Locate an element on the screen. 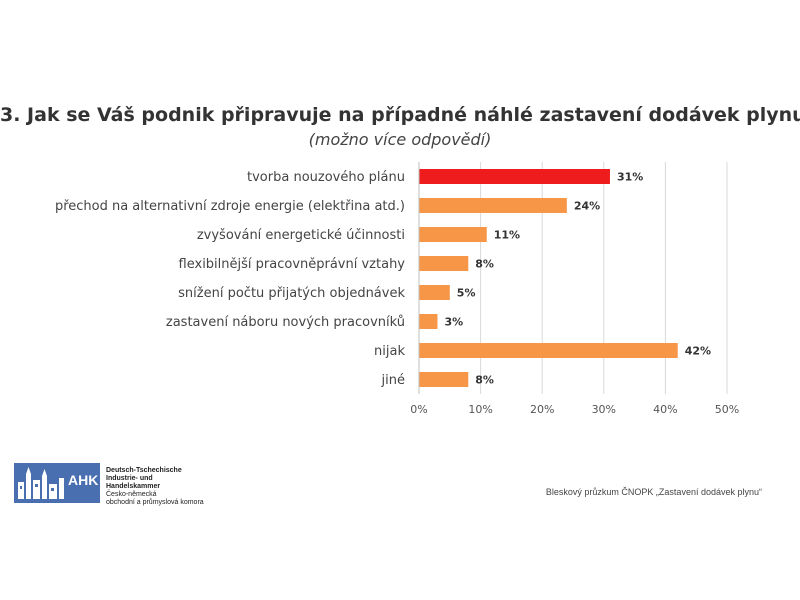 The height and width of the screenshot is (600, 800). logo-mark: AHK is located at coordinates (83, 480).